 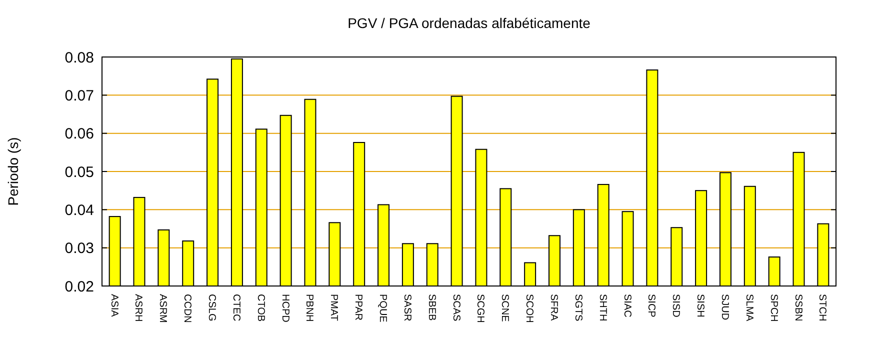 What do you see at coordinates (382, 308) in the screenshot?
I see `x-tick-label: PQUE` at bounding box center [382, 308].